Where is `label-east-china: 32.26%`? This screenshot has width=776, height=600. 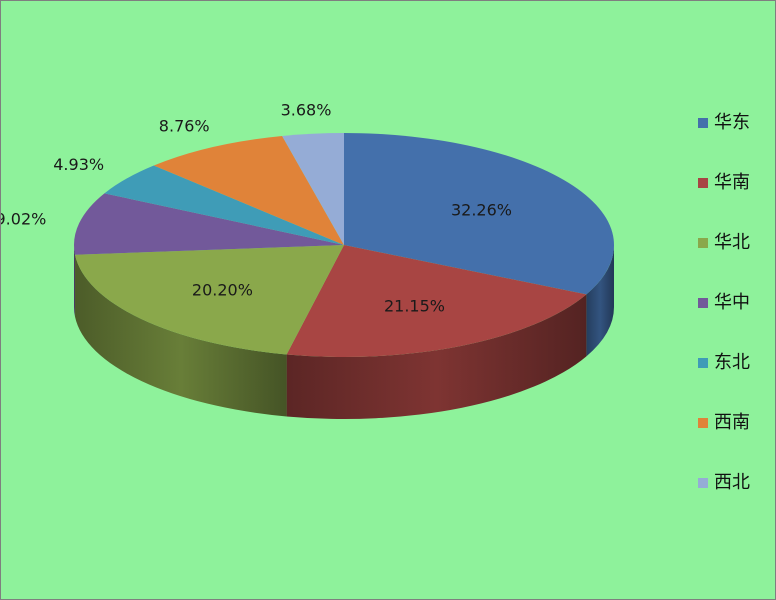 label-east-china: 32.26% is located at coordinates (481, 209).